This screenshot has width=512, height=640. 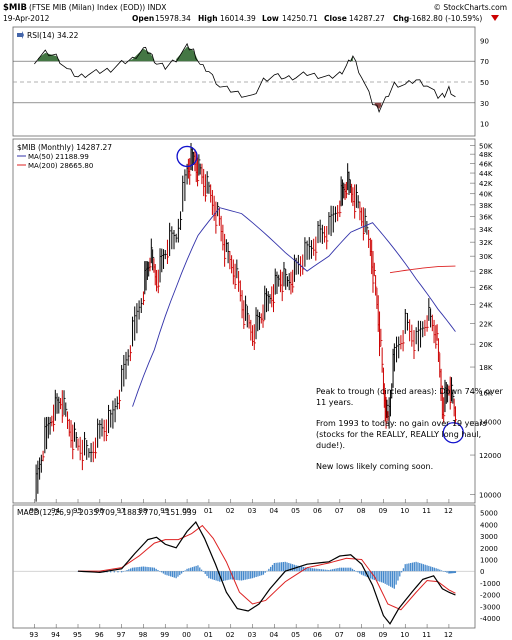 I want to click on high-value: 16014.39, so click(x=238, y=18).